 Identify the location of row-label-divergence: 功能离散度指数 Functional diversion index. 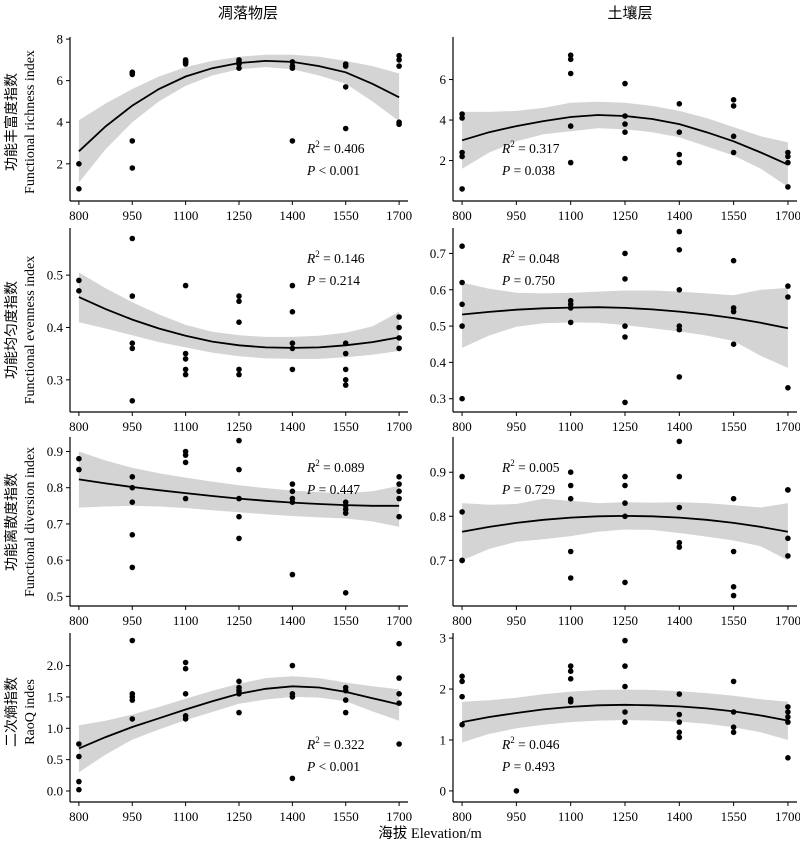
(20, 522).